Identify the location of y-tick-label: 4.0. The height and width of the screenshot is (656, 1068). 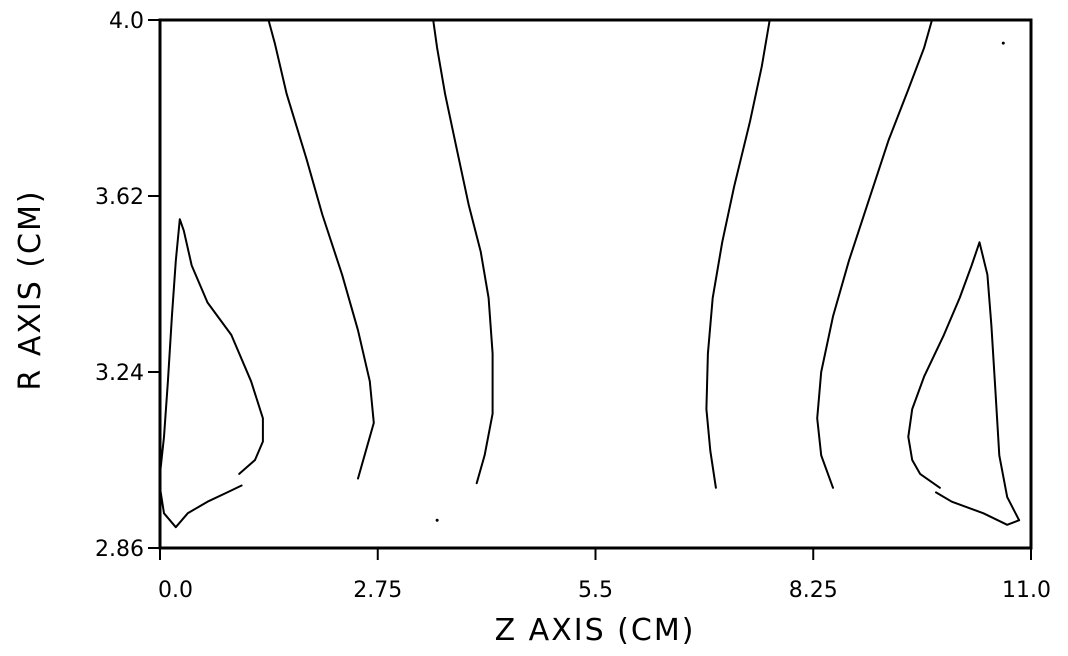
(126, 21).